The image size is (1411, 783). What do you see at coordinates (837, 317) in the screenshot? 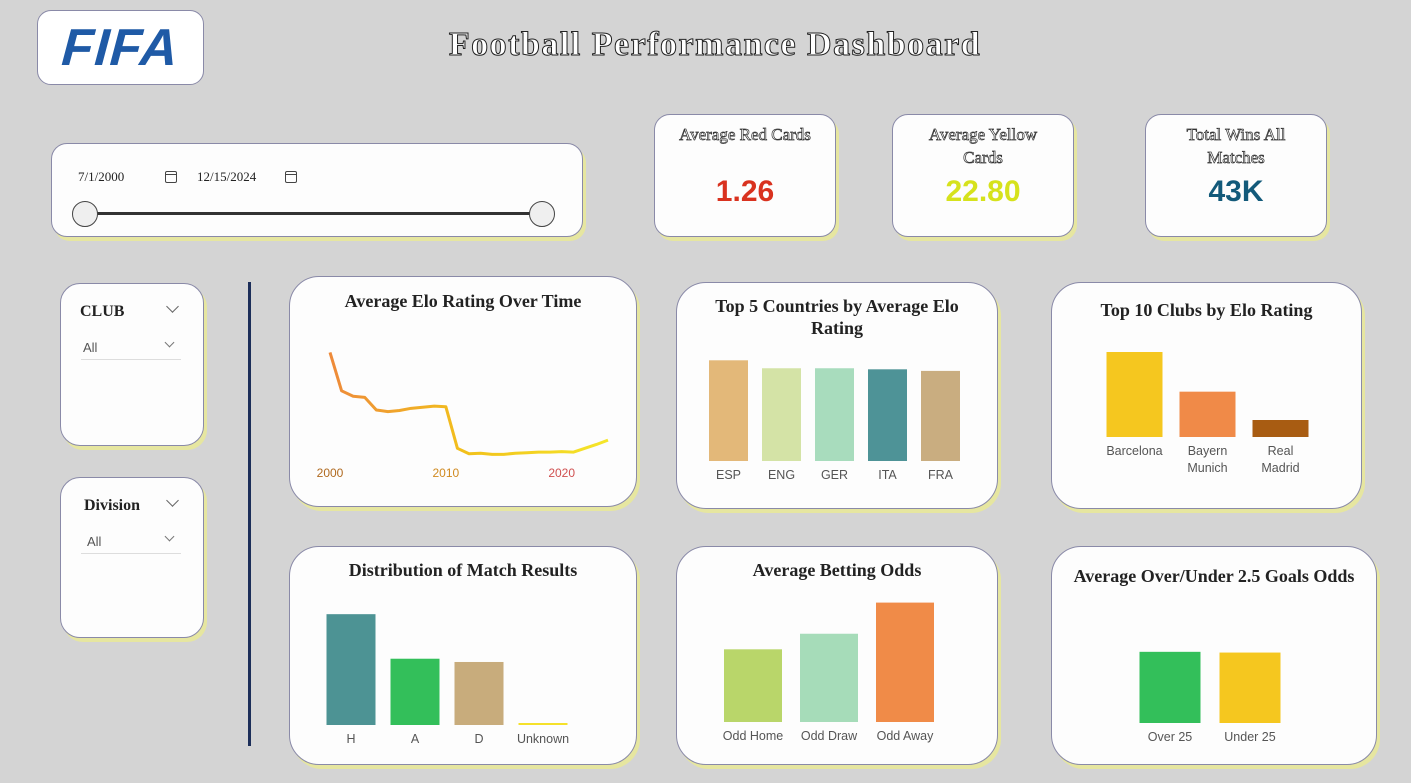
I see `chart-title: Top 5 Countries by Average Elo Rating` at bounding box center [837, 317].